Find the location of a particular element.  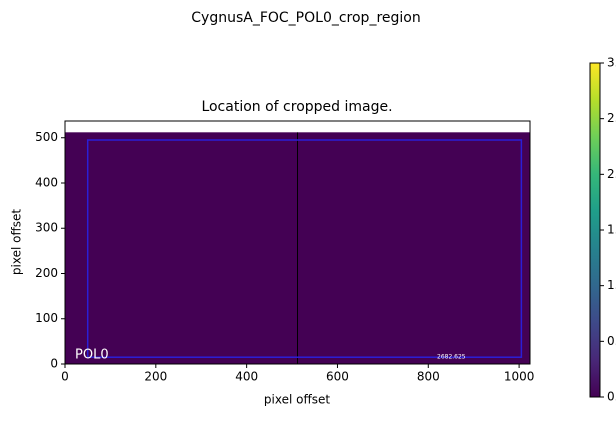

y-tick-label: 400 is located at coordinates (46, 182).